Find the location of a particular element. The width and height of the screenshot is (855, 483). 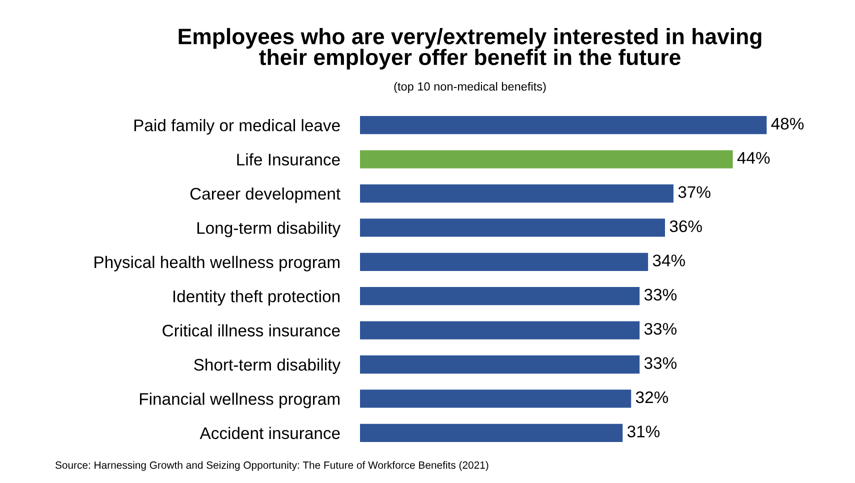

y-tick-label: Long-term disability is located at coordinates (269, 230).